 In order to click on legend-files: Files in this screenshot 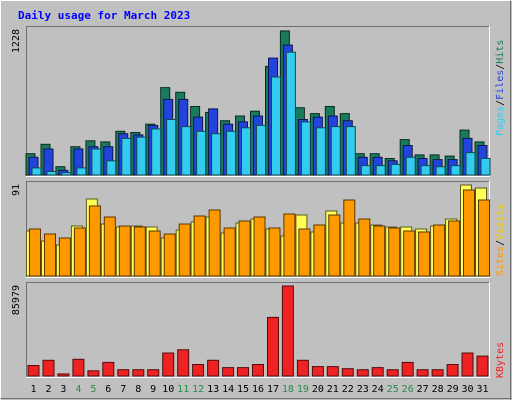, I will do `click(500, 85)`.